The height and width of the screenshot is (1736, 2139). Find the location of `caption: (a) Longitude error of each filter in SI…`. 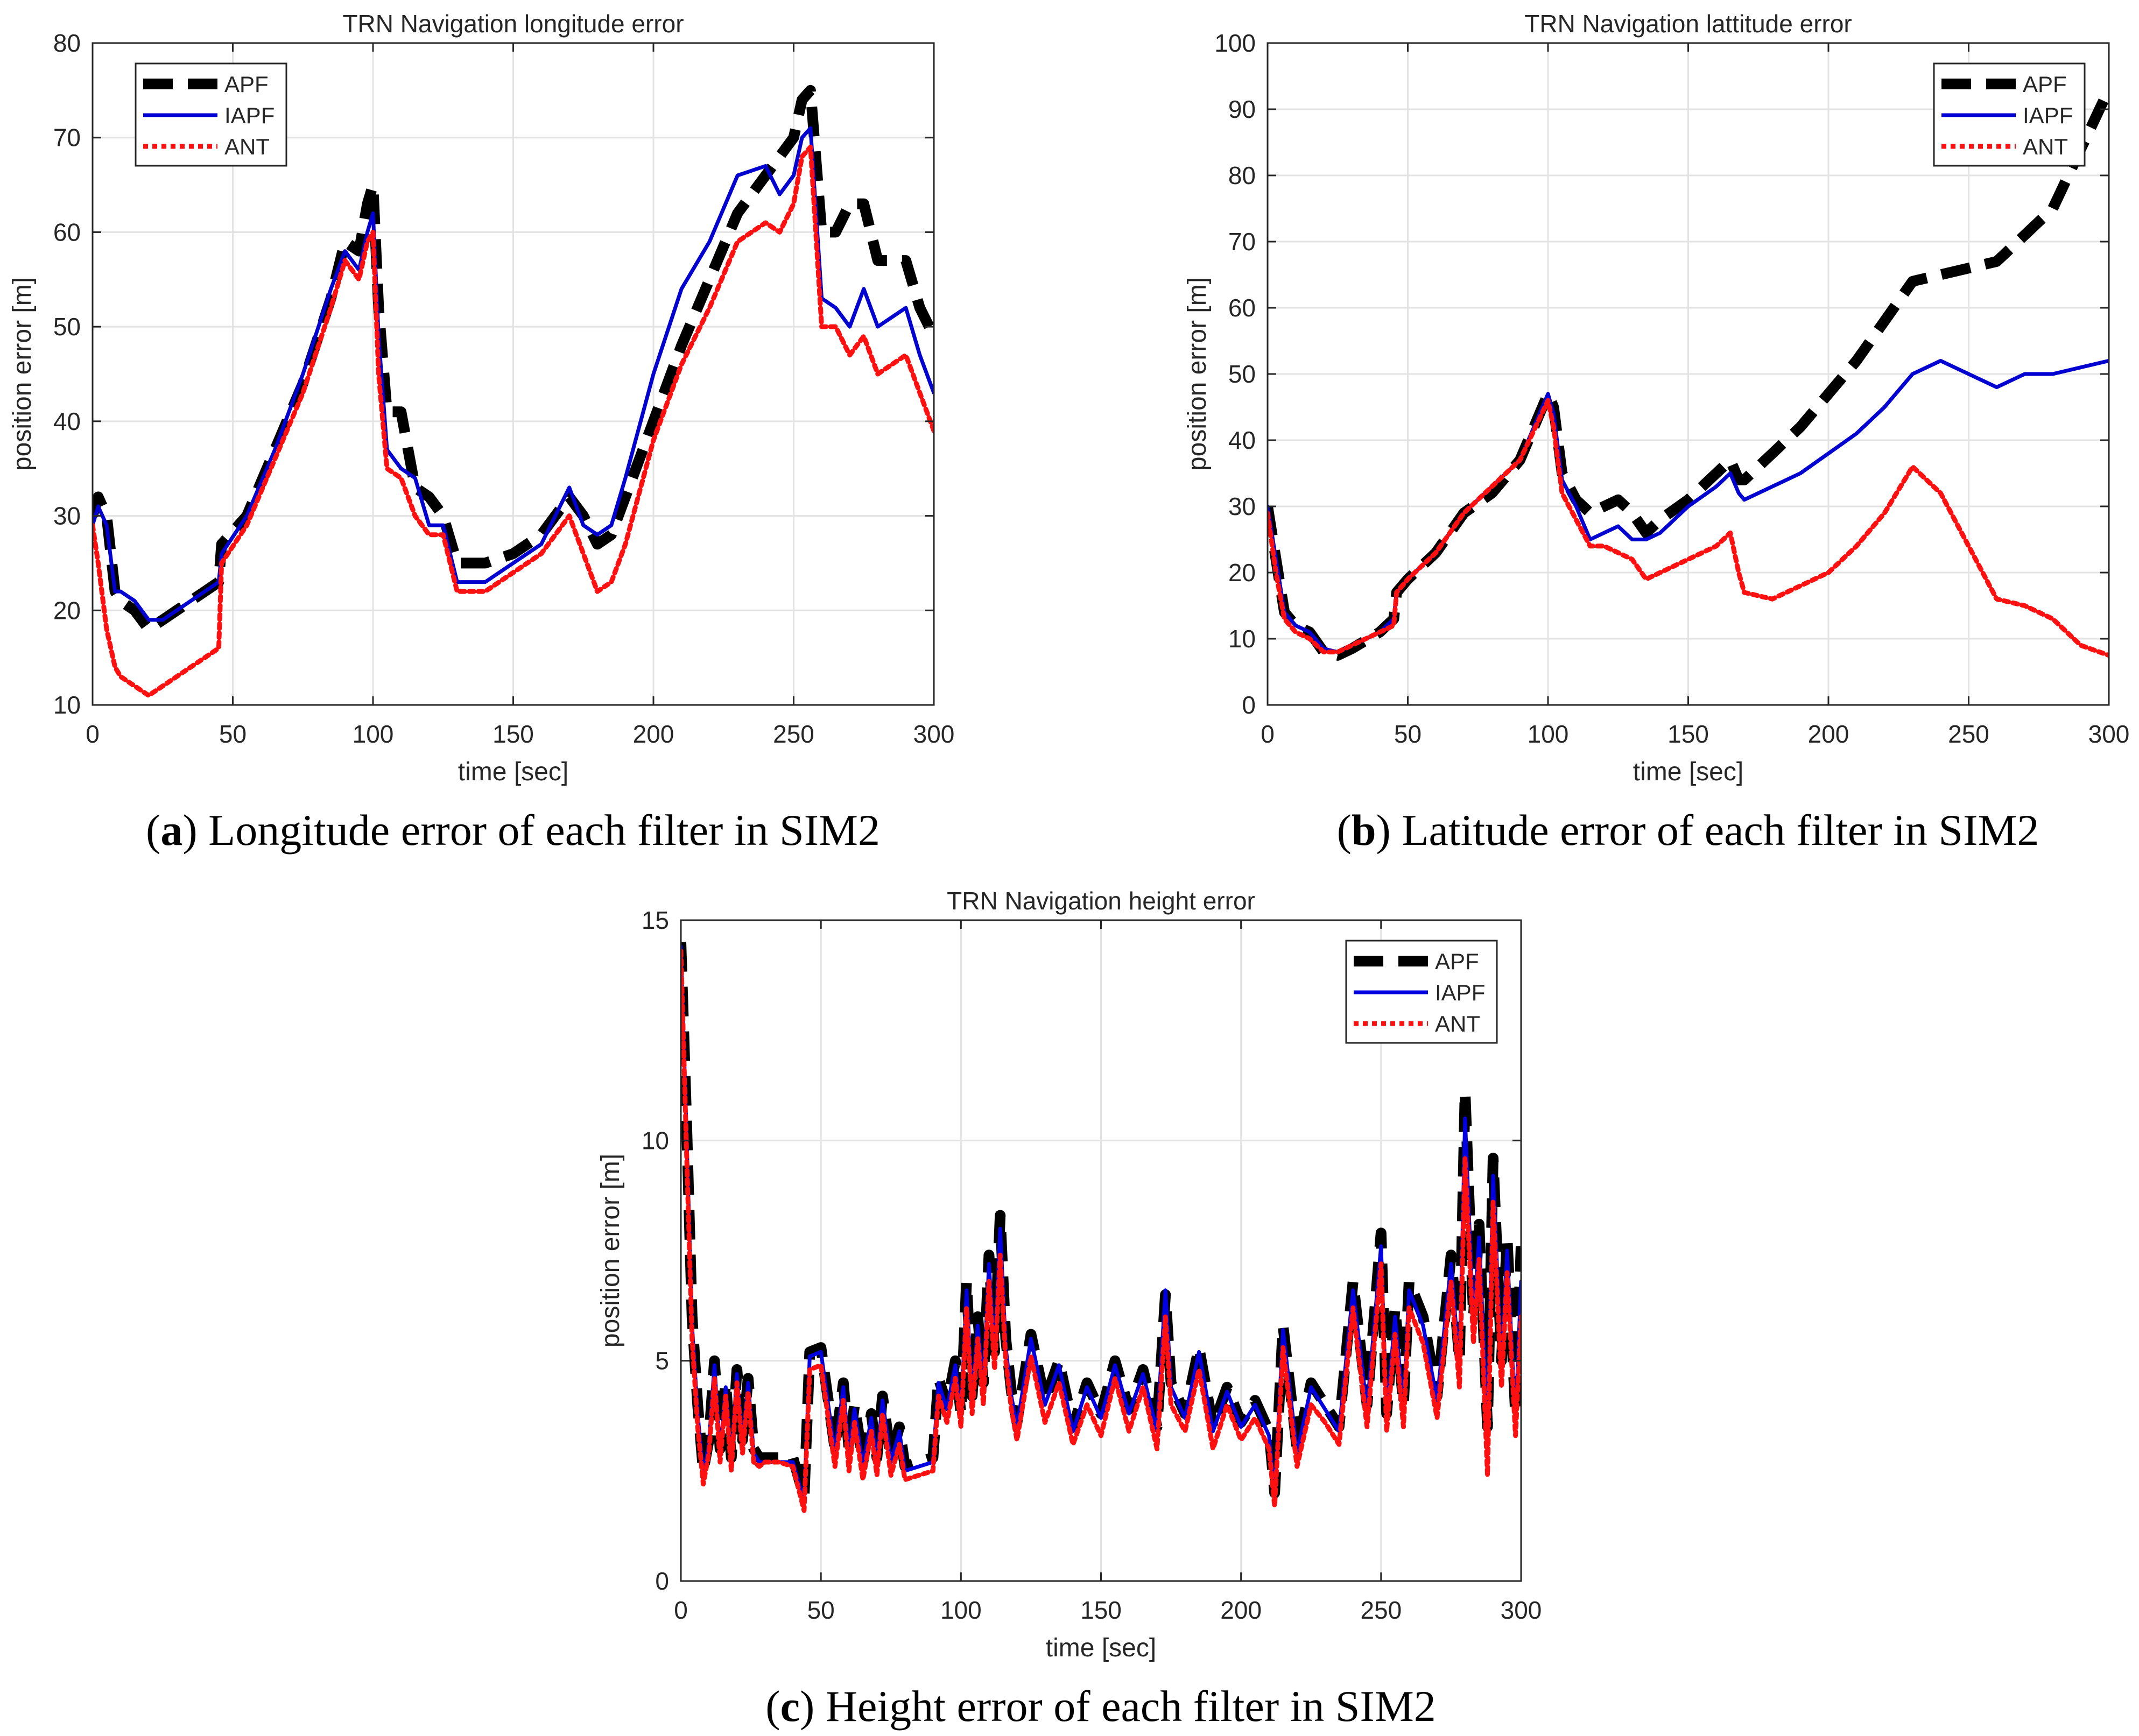

caption: (a) Longitude error of each filter in SI… is located at coordinates (513, 830).